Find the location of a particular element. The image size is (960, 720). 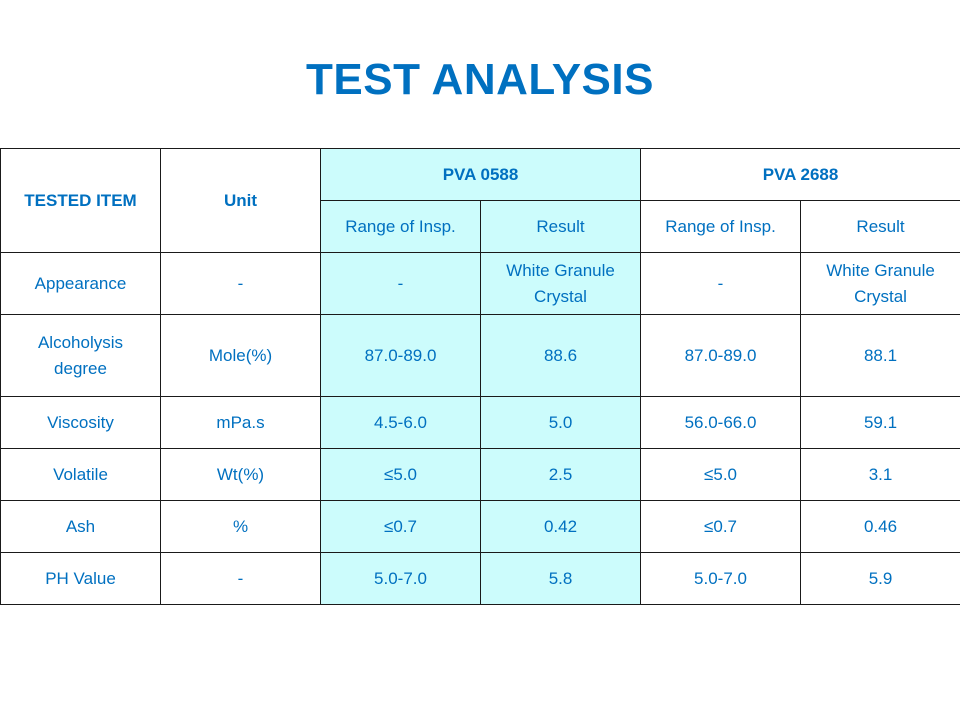

cell-result-2688: White Granule Crystal is located at coordinates (880, 283).